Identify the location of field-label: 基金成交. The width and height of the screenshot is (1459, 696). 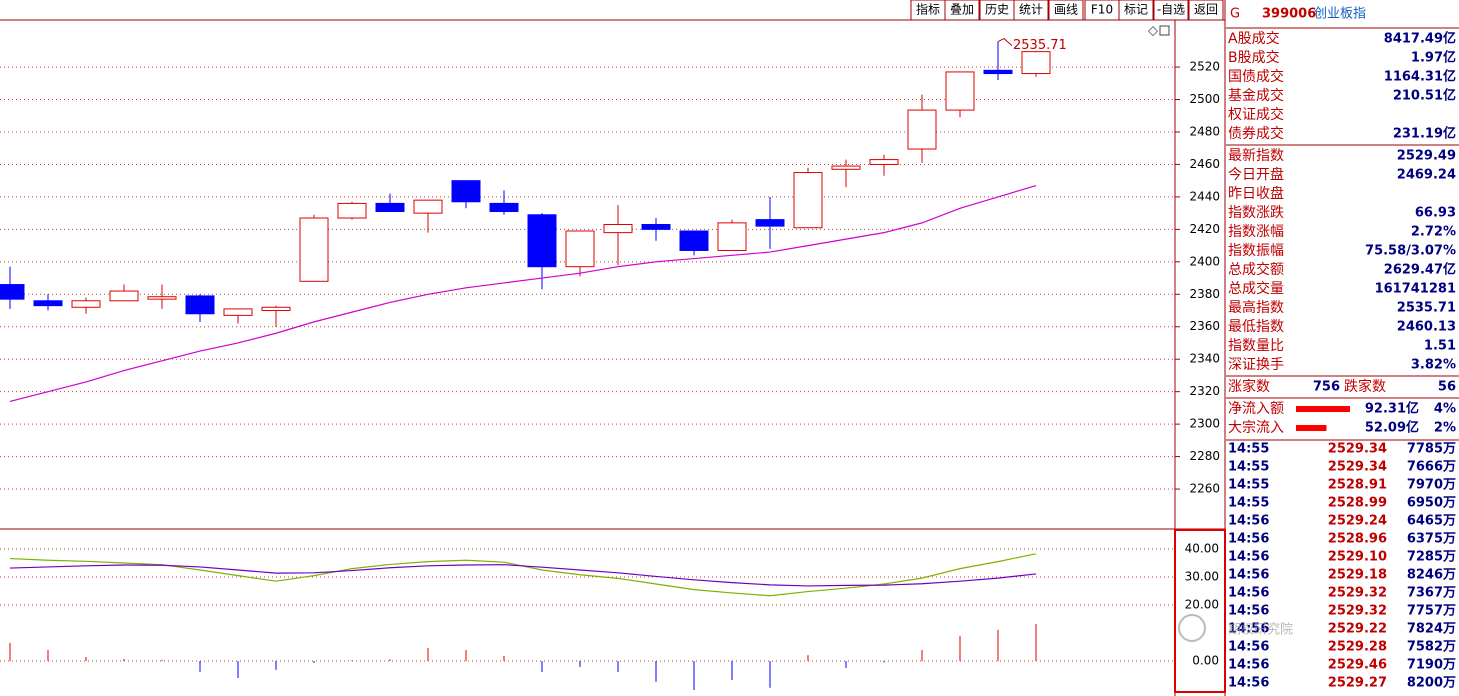
(1256, 95).